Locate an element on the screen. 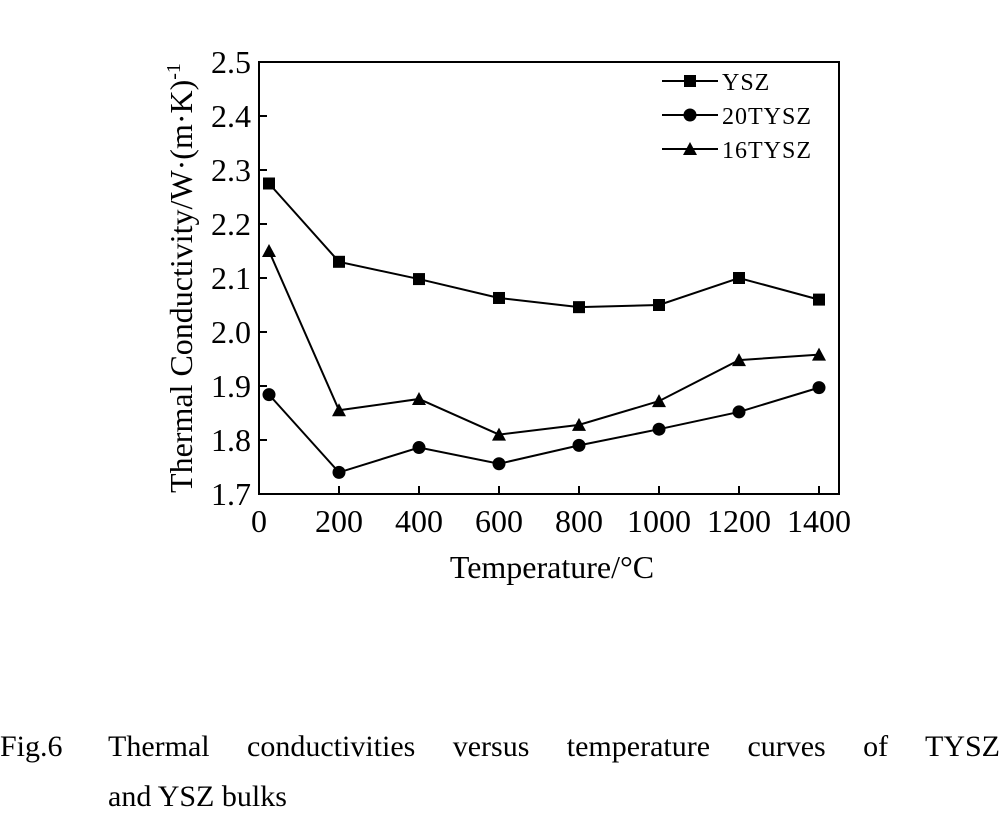  series-line-20tysz is located at coordinates (544, 430).